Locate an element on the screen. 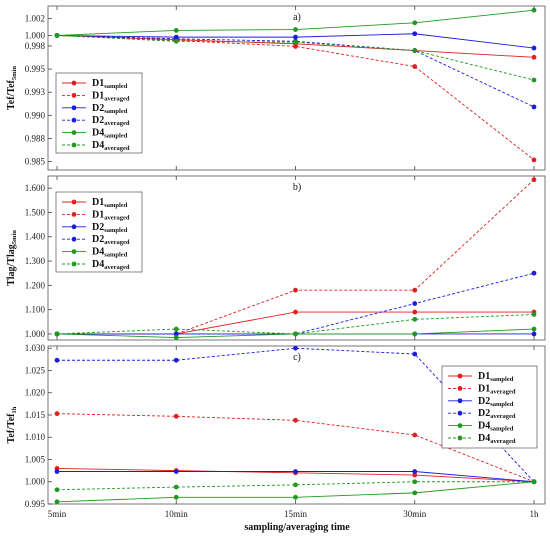  x-axis-label: sampling/averaging time is located at coordinates (297, 527).